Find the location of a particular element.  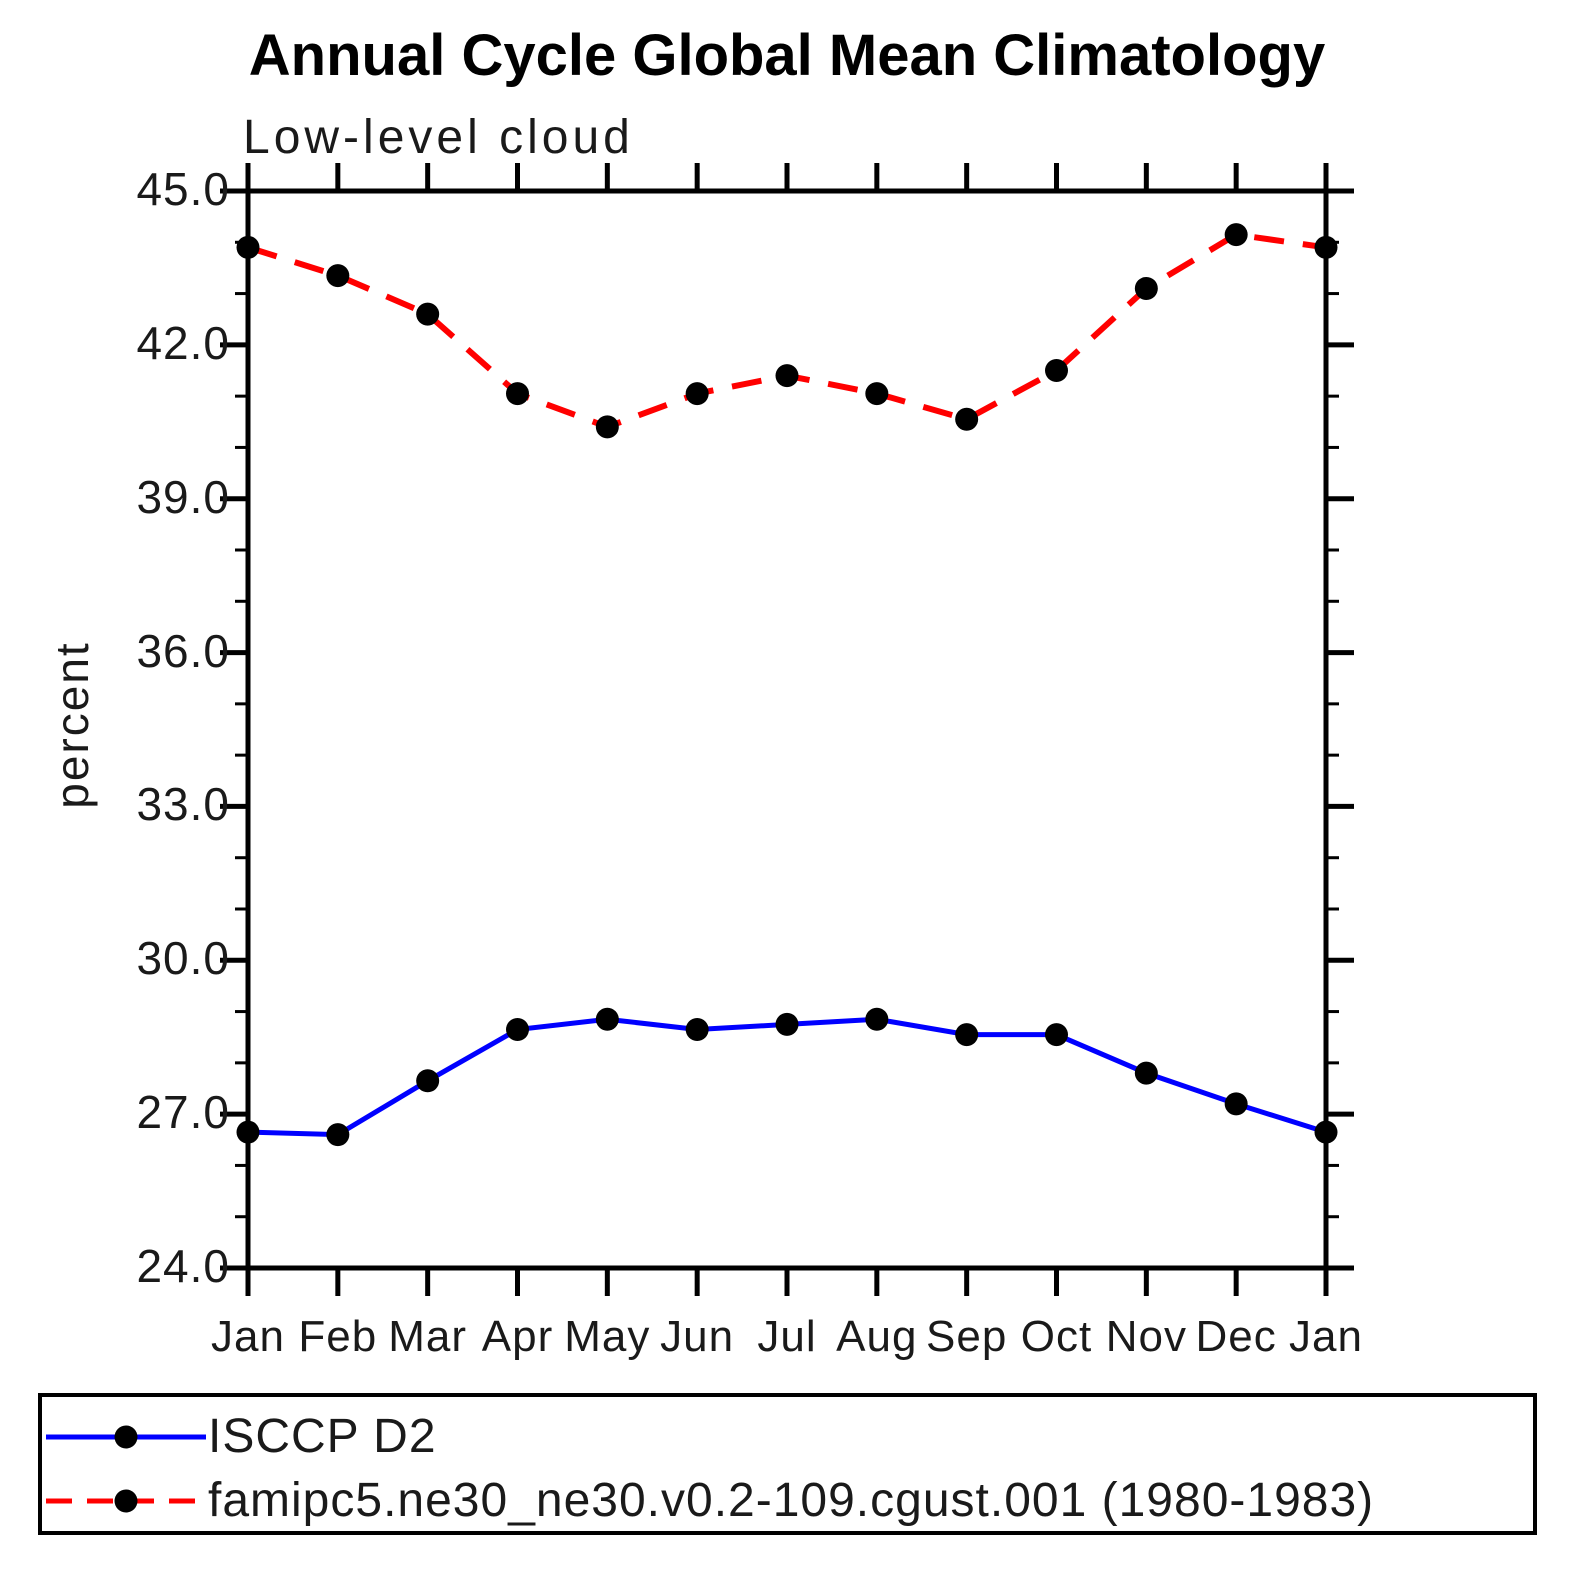

x-axis-tick-label: Oct is located at coordinates (1056, 1336).